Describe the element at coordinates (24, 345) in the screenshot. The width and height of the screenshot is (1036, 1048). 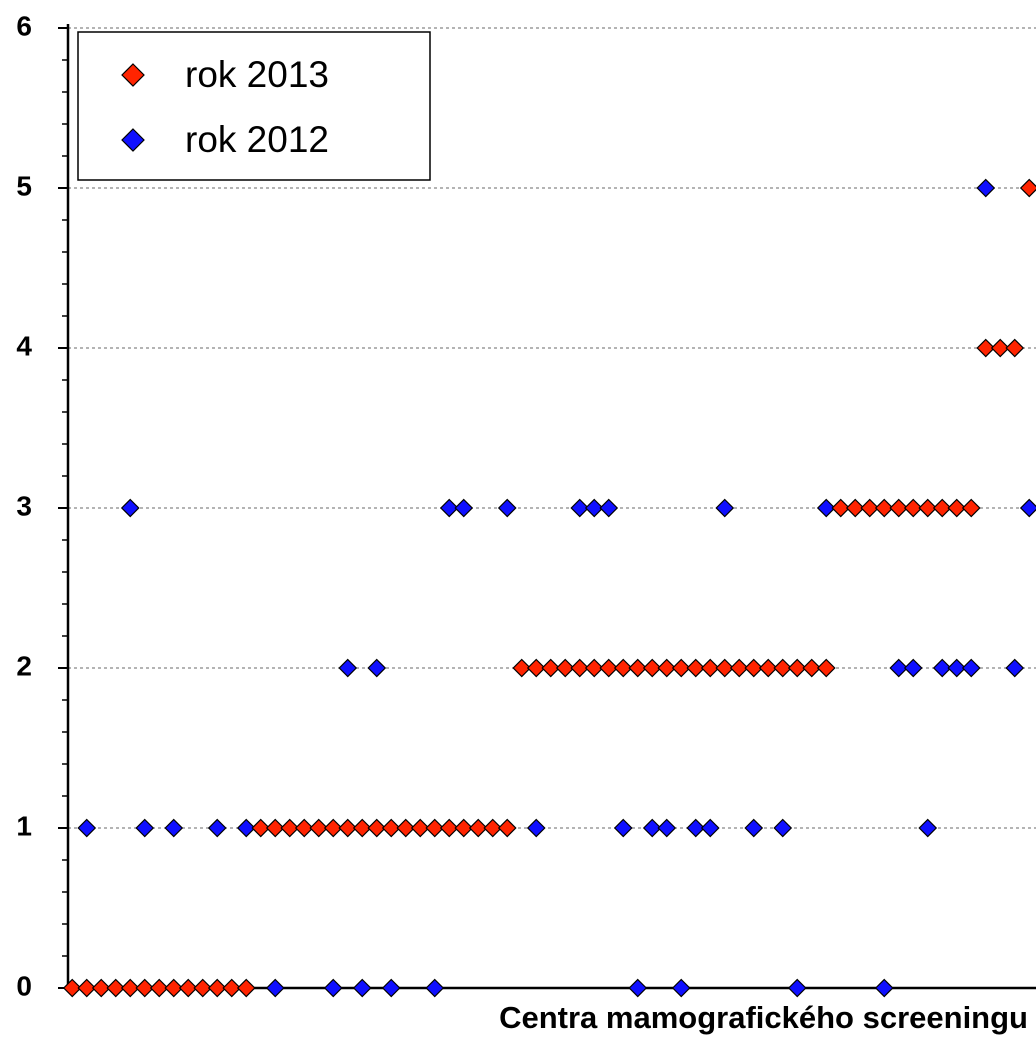
I see `y-tick-label: 4` at that location.